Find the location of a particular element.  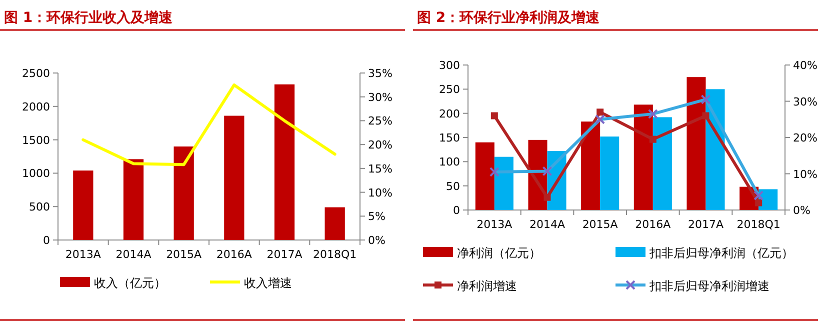

y-tick-label: 300 is located at coordinates (449, 65).